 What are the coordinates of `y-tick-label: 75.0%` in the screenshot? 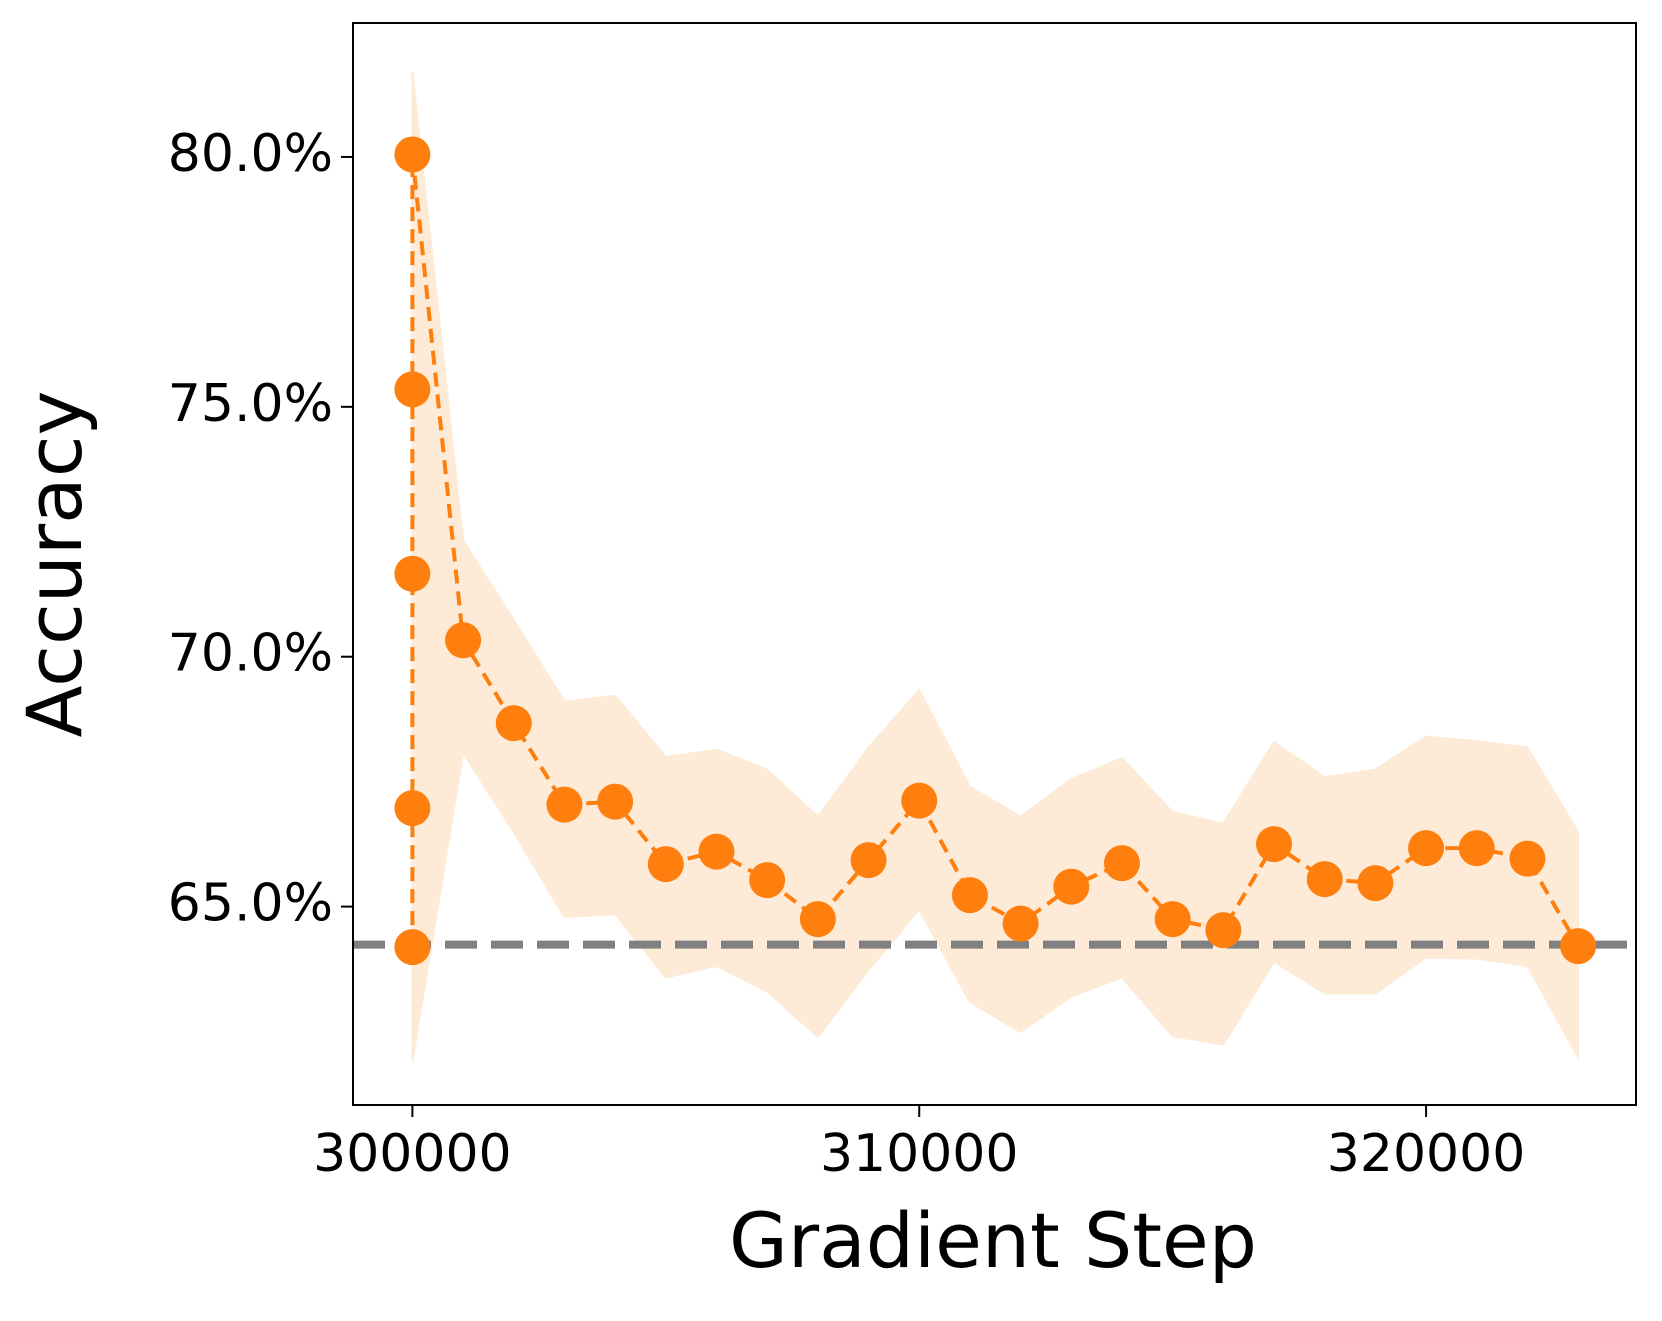 It's located at (250, 404).